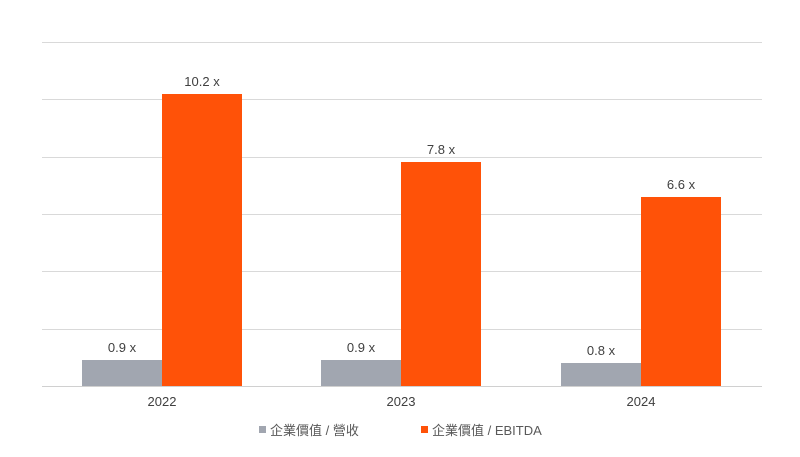 The image size is (800, 457). What do you see at coordinates (641, 401) in the screenshot?
I see `category-label-2024: 2024` at bounding box center [641, 401].